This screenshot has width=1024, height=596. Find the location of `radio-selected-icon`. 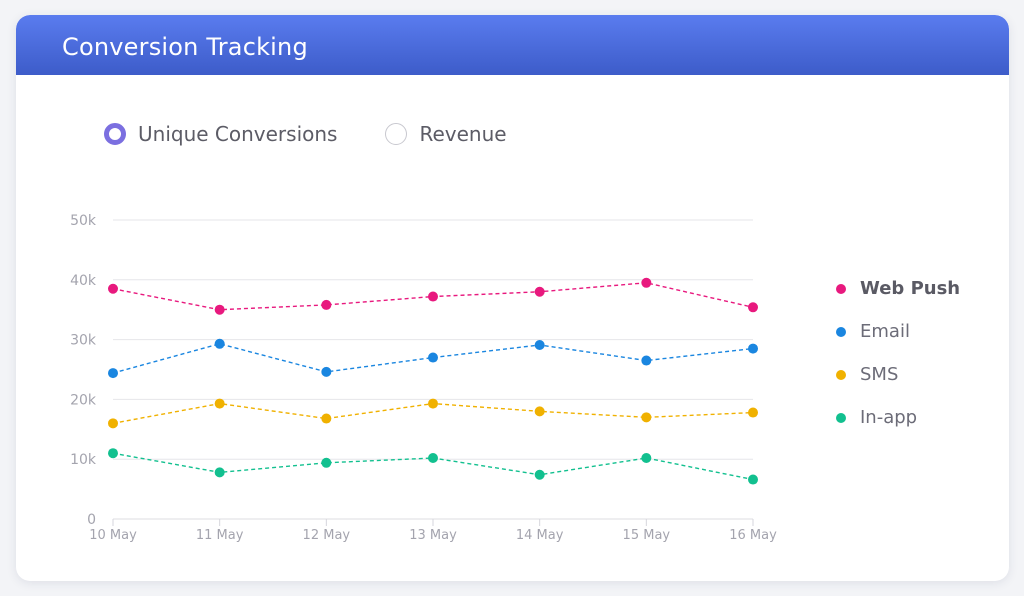

radio-selected-icon is located at coordinates (115, 134).